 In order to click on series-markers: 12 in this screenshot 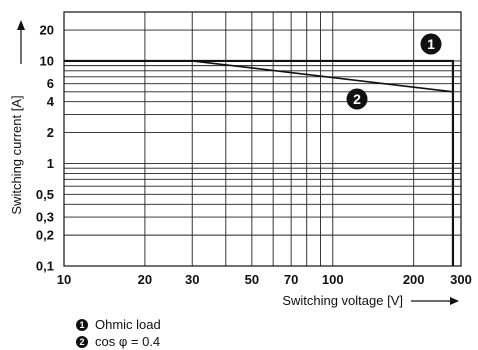, I will do `click(394, 71)`.